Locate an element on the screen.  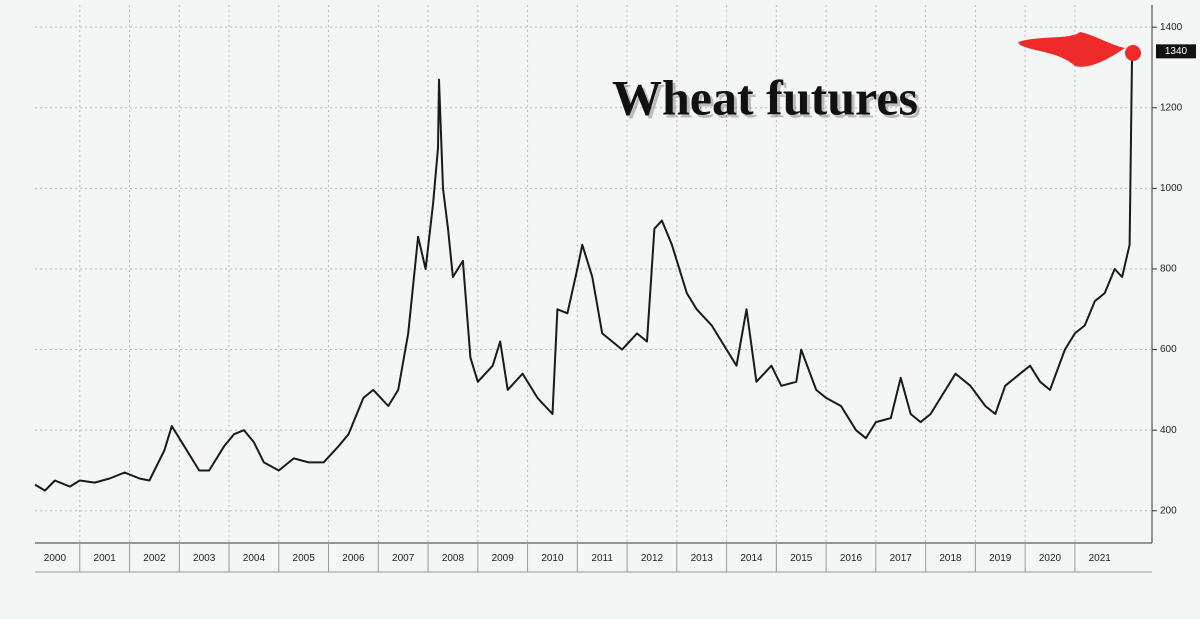
title: Wheat futures is located at coordinates (765, 97).